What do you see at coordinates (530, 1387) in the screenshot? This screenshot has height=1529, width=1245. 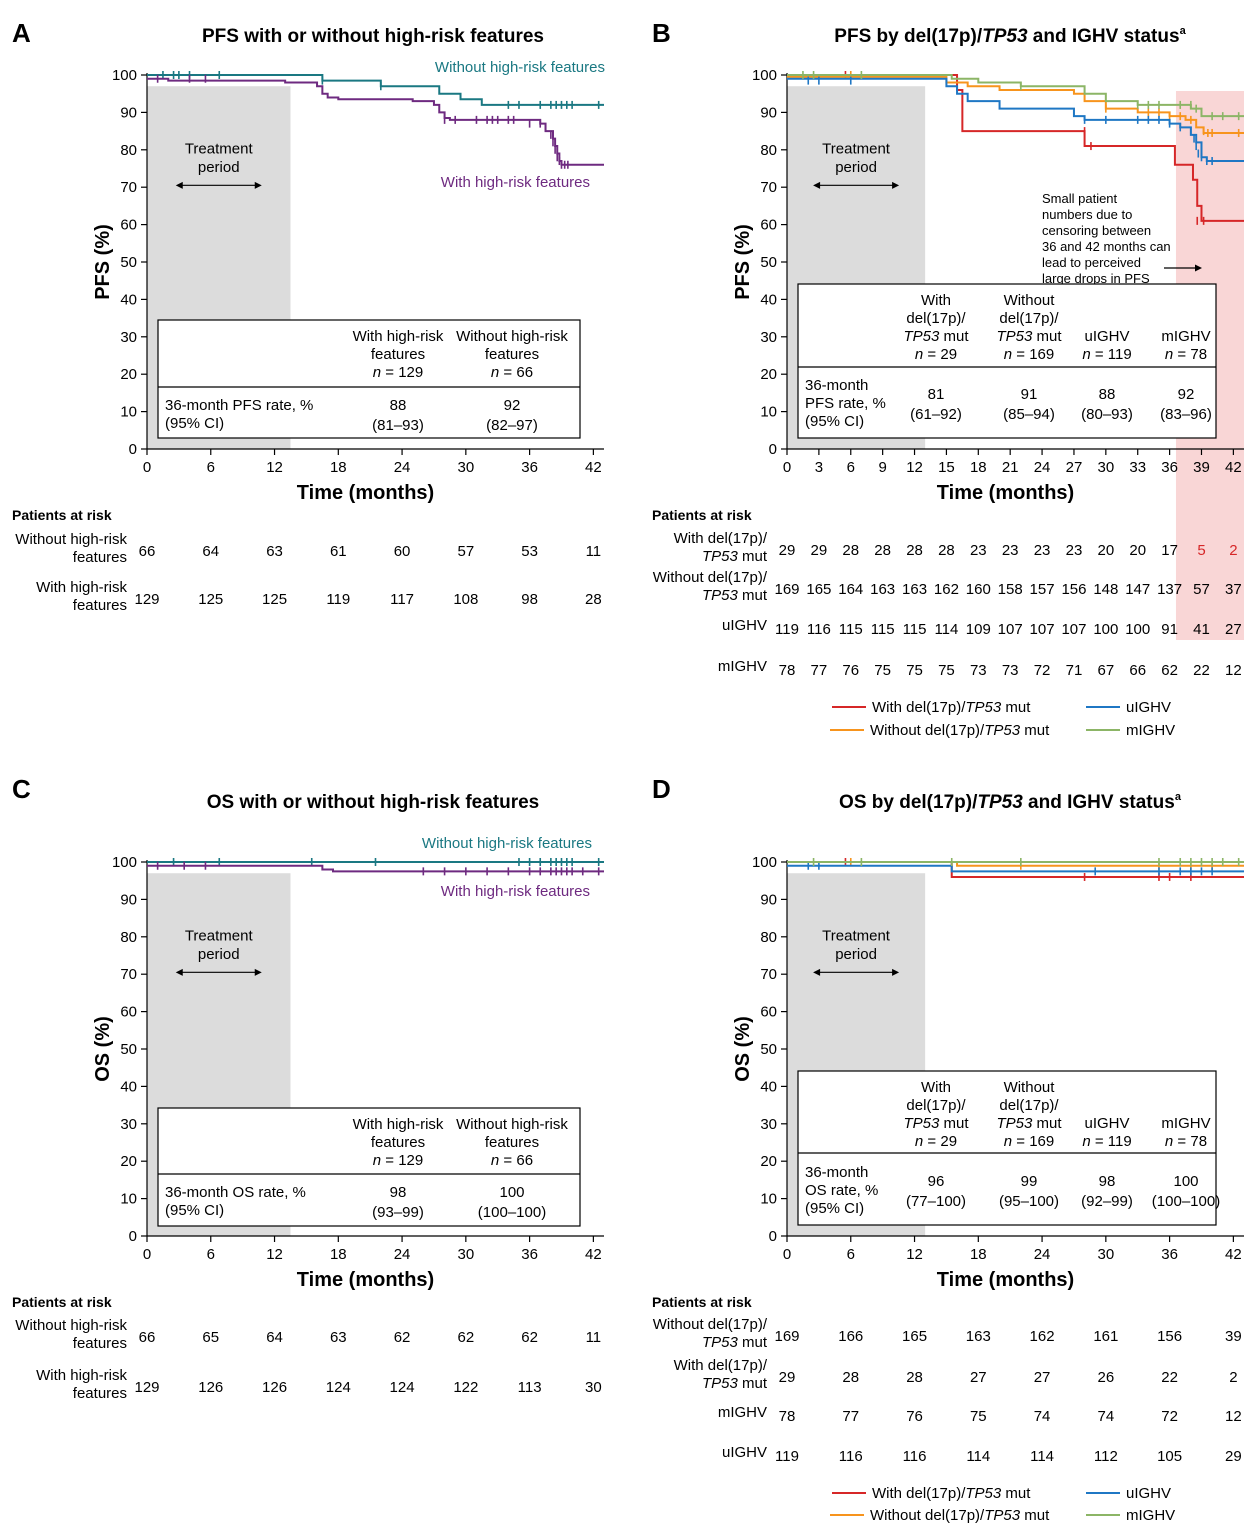 I see `risk-value: 113` at bounding box center [530, 1387].